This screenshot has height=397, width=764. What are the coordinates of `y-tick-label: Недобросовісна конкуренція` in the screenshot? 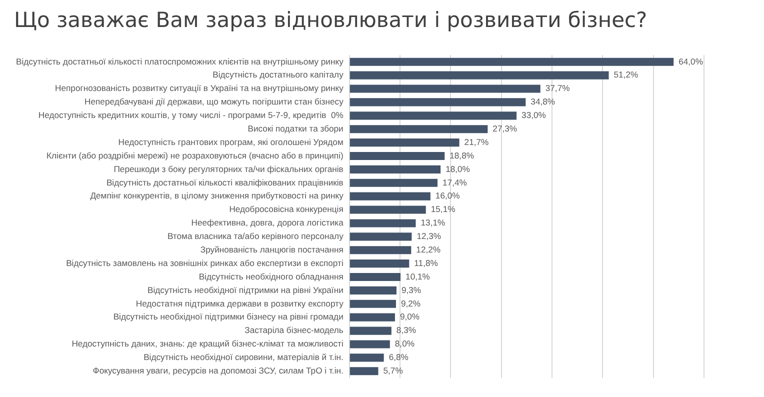 It's located at (286, 209).